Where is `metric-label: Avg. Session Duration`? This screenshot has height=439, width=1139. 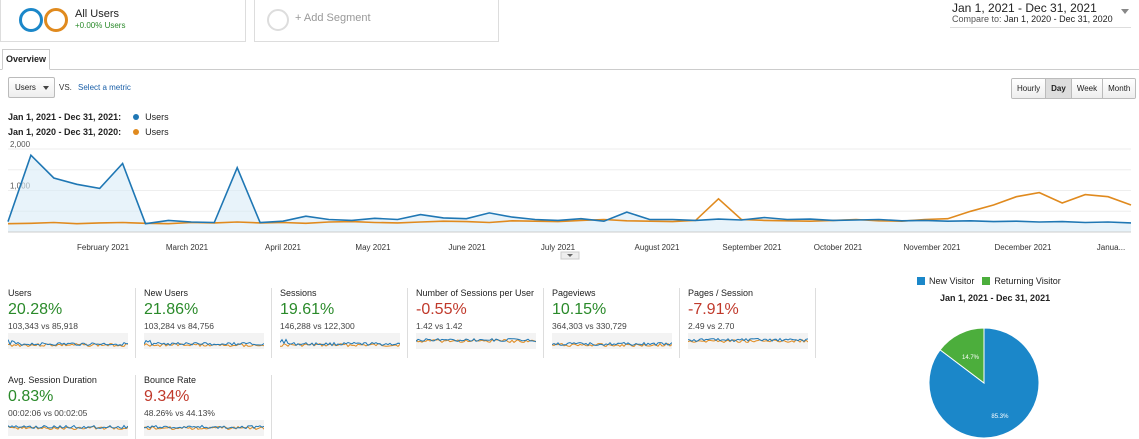 metric-label: Avg. Session Duration is located at coordinates (52, 380).